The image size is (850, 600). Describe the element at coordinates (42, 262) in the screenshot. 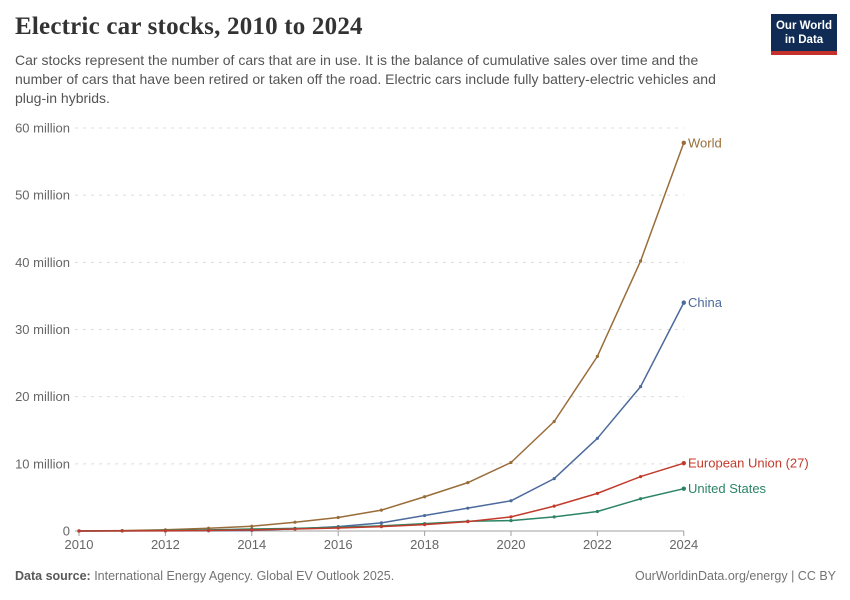

I see `y-axis-tick-label: 40 million` at that location.